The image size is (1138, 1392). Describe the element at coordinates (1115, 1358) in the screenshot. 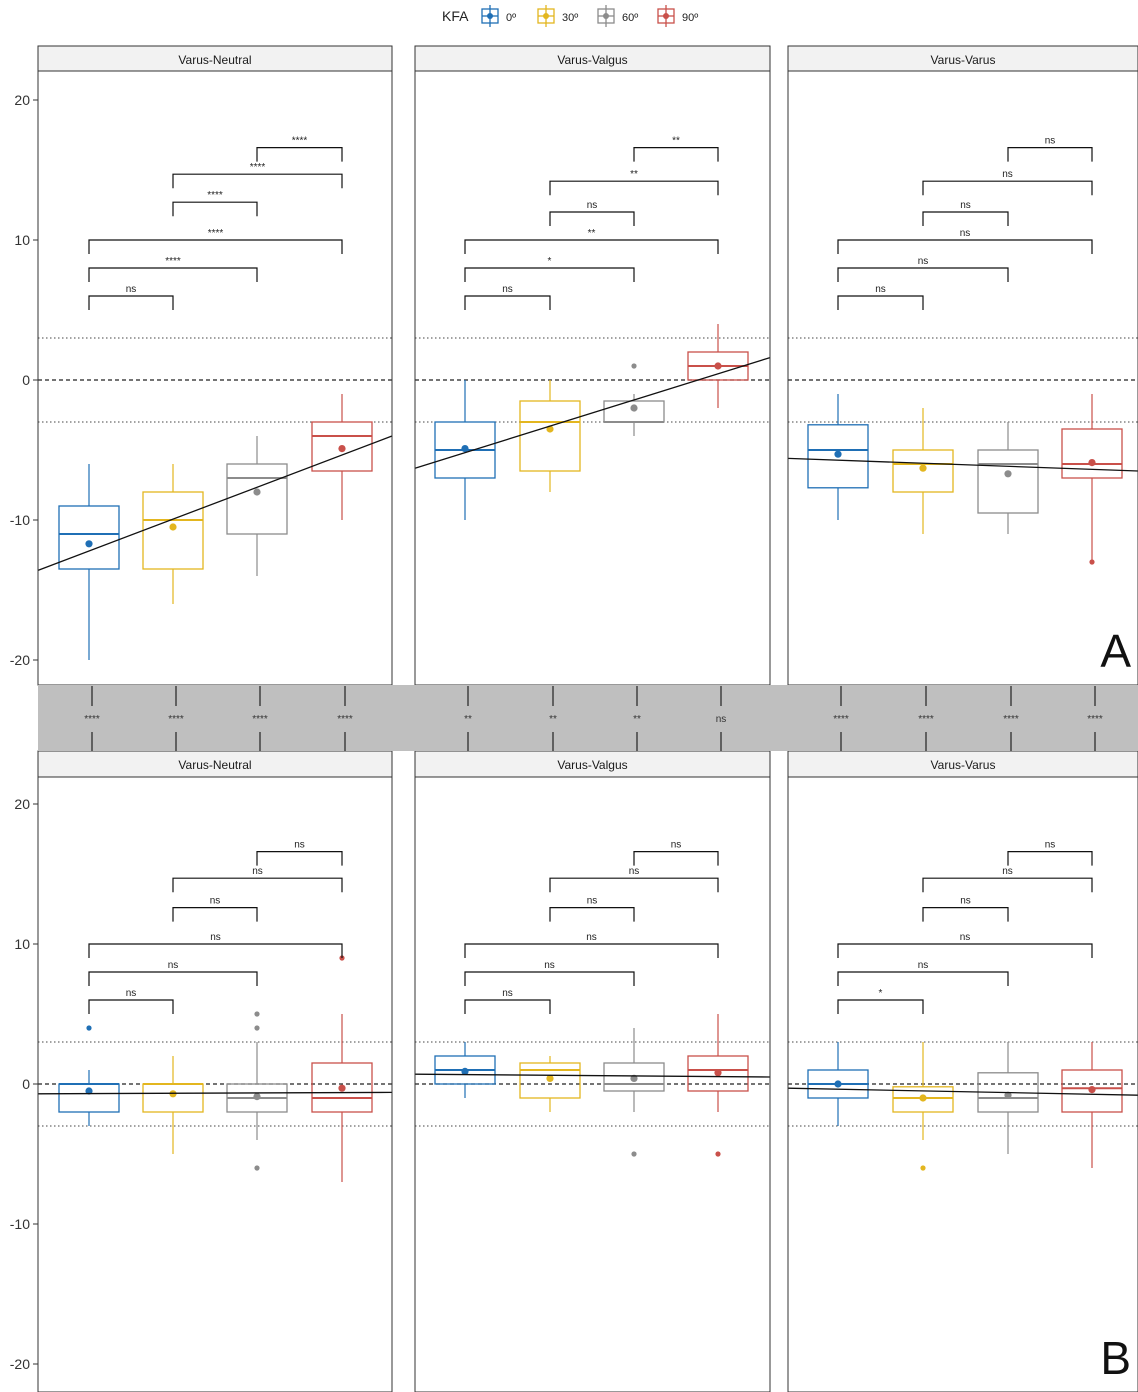

I see `panel-letter: B` at that location.